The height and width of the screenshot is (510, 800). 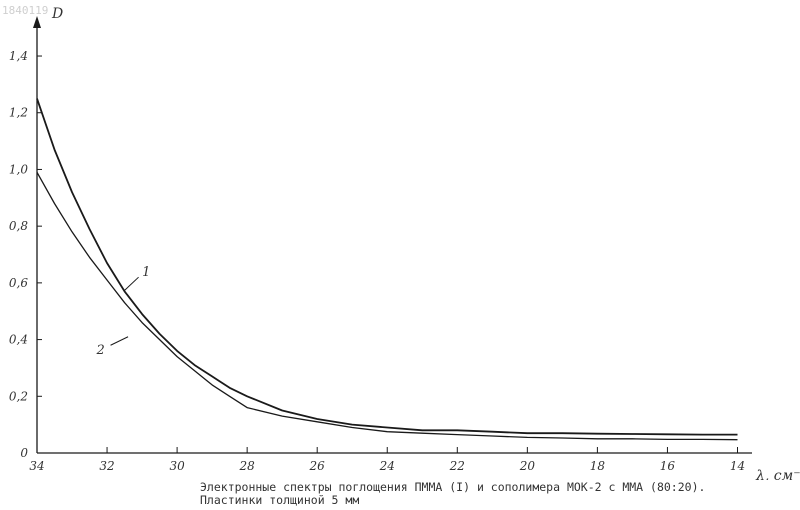 What do you see at coordinates (18, 169) in the screenshot?
I see `y-tick-label-5: 1,0` at bounding box center [18, 169].